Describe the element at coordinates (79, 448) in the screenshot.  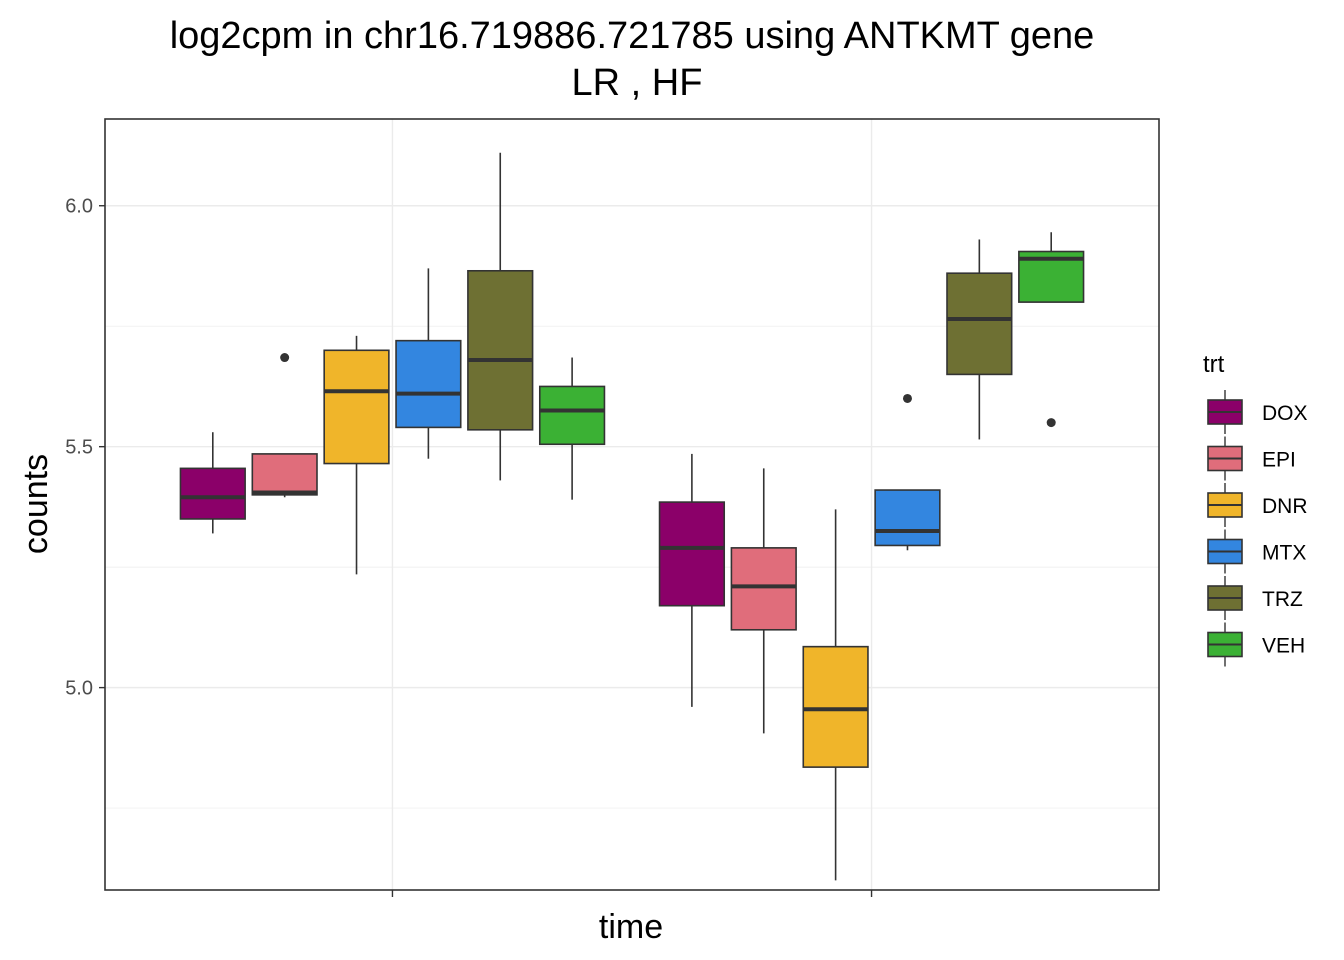
I see `y-tick-label: 5.5` at that location.